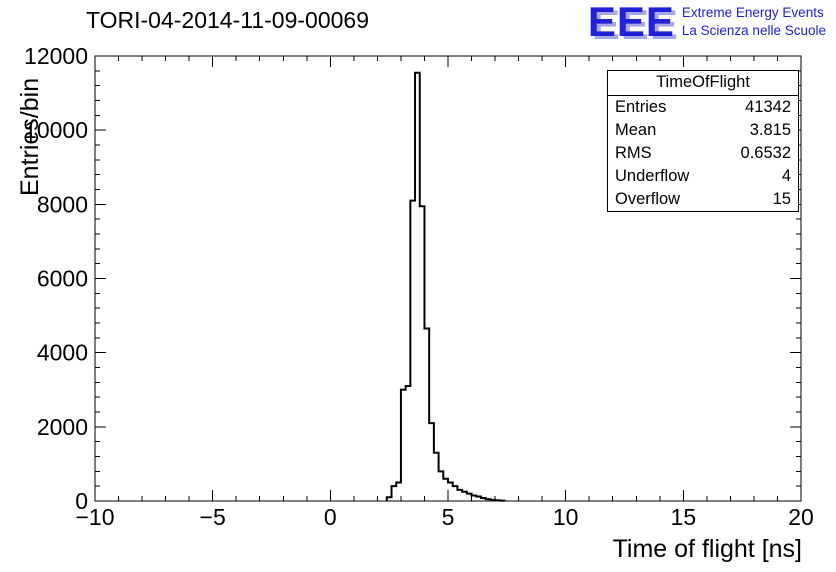 Image resolution: width=836 pixels, height=572 pixels. Describe the element at coordinates (703, 176) in the screenshot. I see `stats-row-underflow: Underflow 4` at that location.